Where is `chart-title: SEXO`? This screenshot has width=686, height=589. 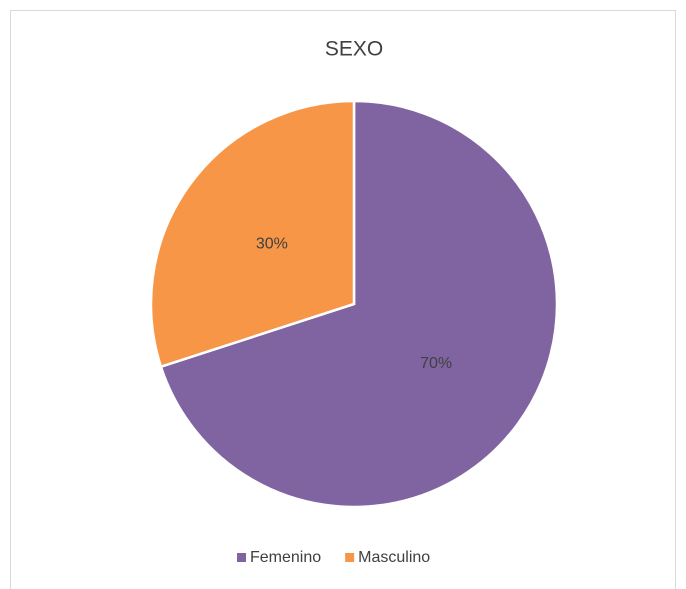 chart-title: SEXO is located at coordinates (354, 49).